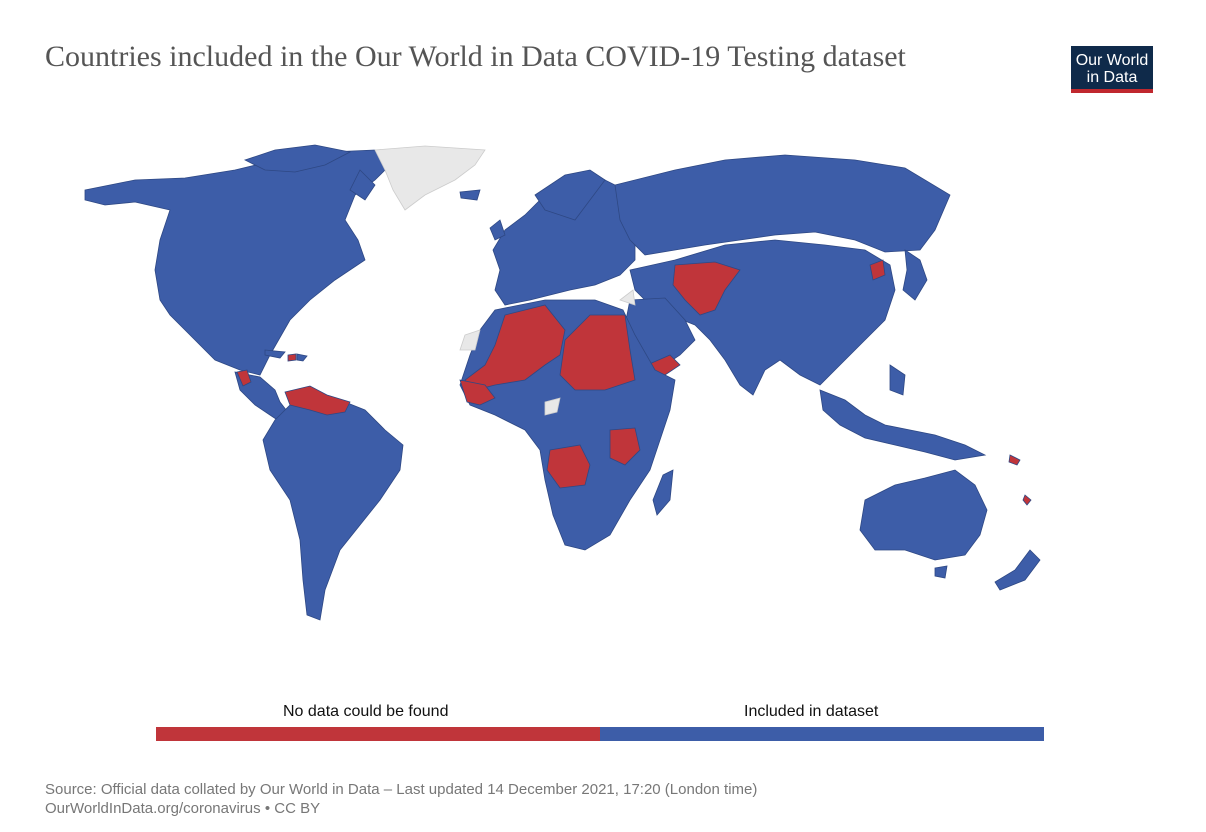 The width and height of the screenshot is (1206, 832). What do you see at coordinates (782, 205) in the screenshot?
I see `region-russia` at bounding box center [782, 205].